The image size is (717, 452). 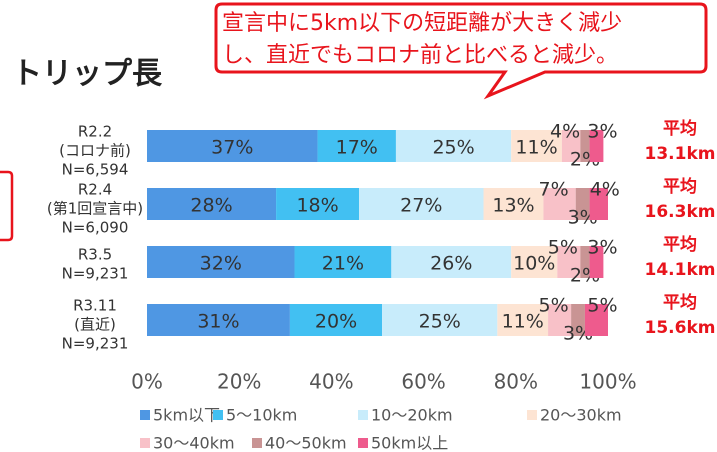 I want to click on value-label: 13%, so click(x=513, y=206).